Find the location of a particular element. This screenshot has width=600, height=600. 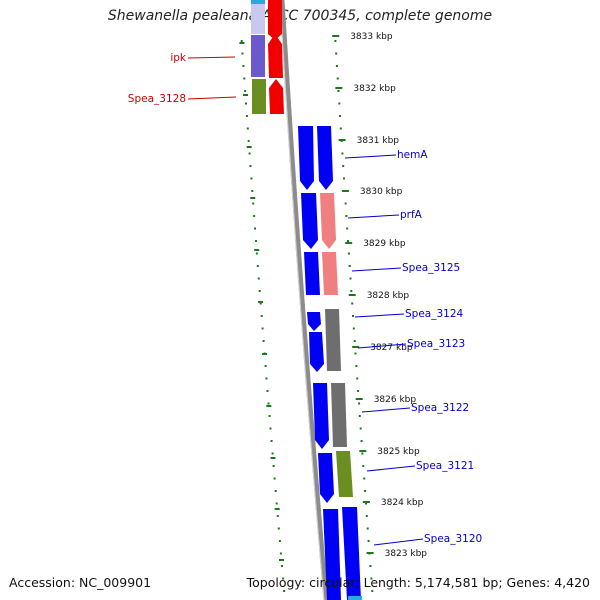

gene-label: ipk is located at coordinates (178, 58).